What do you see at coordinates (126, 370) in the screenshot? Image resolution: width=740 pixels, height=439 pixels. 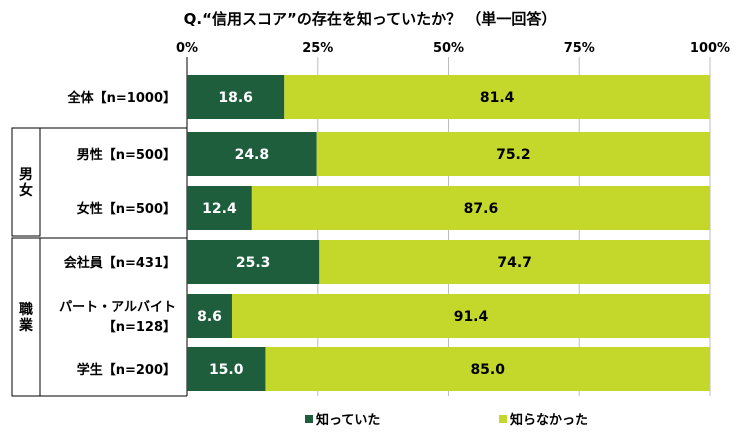 I see `category-label: 学生【n=200】` at bounding box center [126, 370].